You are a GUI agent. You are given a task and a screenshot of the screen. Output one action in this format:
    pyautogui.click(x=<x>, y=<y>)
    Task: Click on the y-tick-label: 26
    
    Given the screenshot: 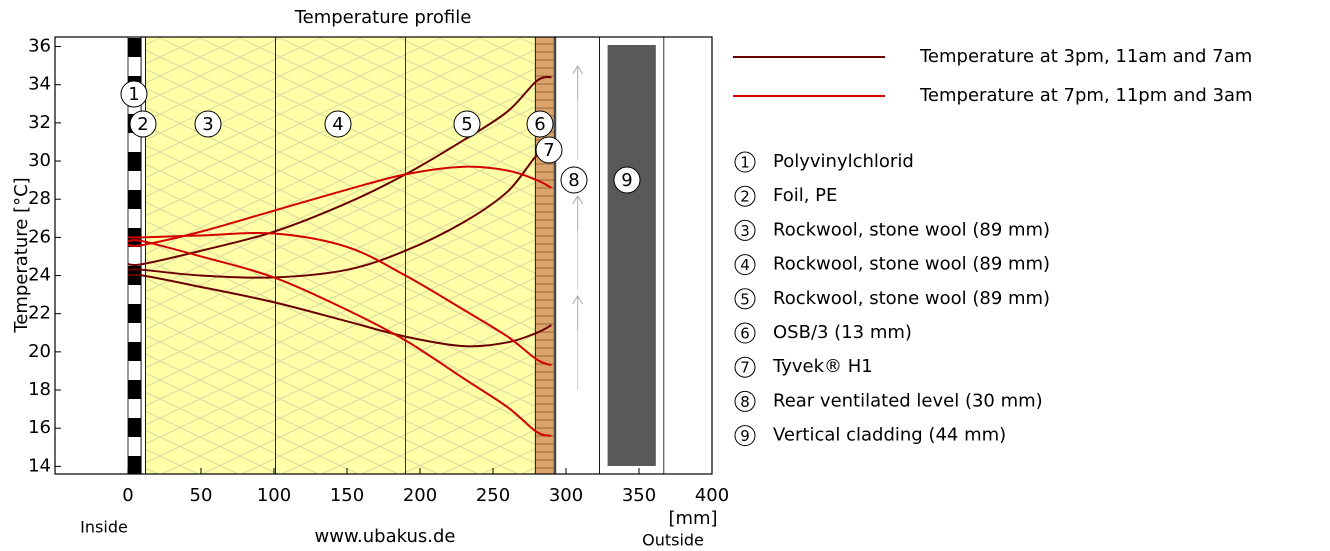 What is the action you would take?
    pyautogui.click(x=39, y=236)
    